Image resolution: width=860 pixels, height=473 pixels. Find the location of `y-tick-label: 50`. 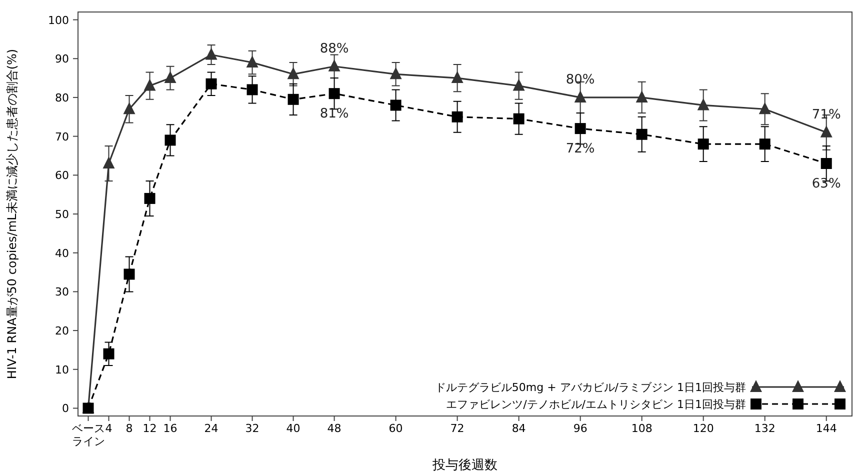

y-tick-label: 50 is located at coordinates (62, 214).